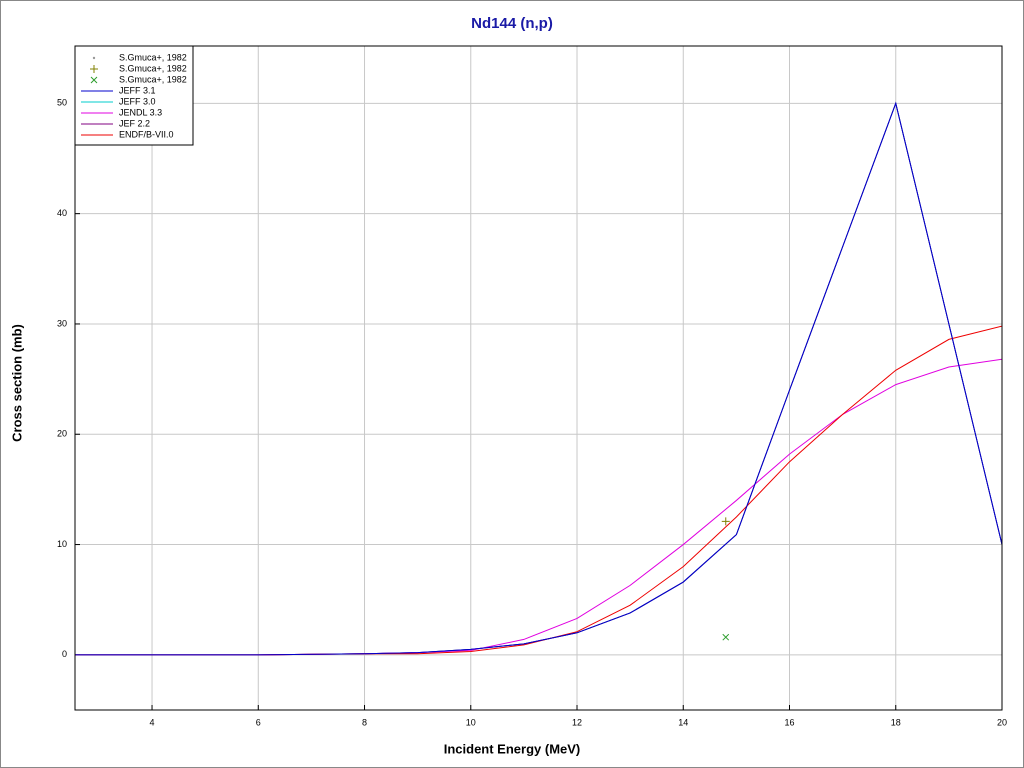 The image size is (1024, 768). I want to click on legend-box, so click(134, 95).